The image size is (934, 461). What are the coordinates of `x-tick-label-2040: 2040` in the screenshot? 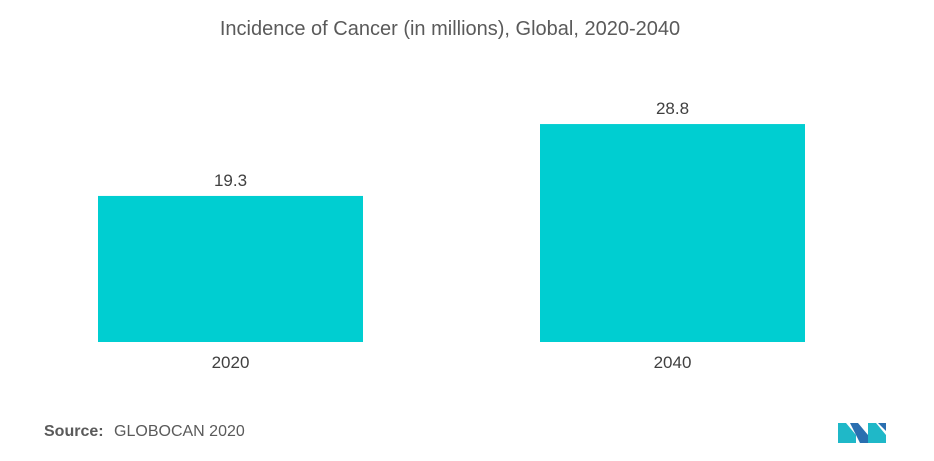 It's located at (673, 362).